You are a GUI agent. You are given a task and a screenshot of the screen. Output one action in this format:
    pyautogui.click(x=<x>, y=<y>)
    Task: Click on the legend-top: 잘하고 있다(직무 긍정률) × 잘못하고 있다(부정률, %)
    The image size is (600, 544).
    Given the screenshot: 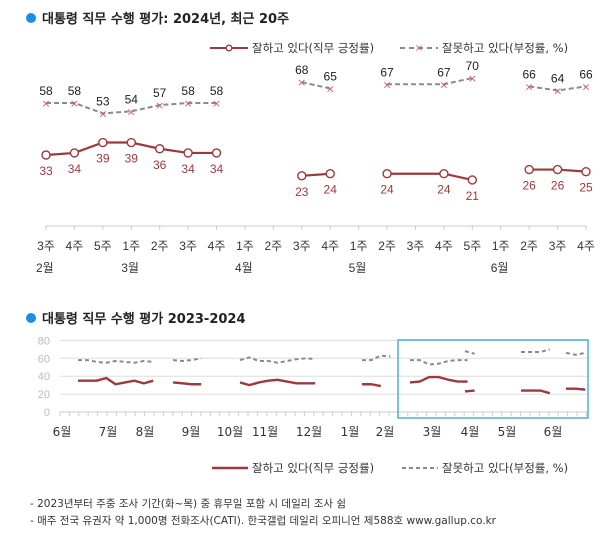 What is the action you would take?
    pyautogui.click(x=389, y=48)
    